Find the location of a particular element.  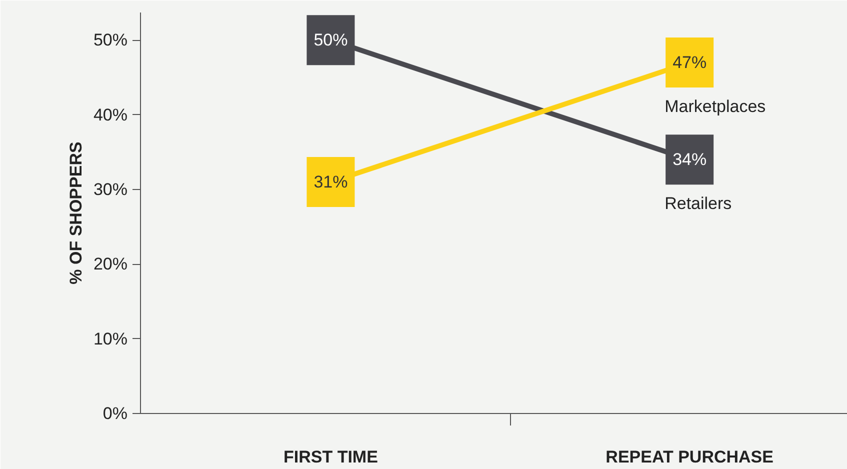

y-tick-label: 10% is located at coordinates (110, 338).